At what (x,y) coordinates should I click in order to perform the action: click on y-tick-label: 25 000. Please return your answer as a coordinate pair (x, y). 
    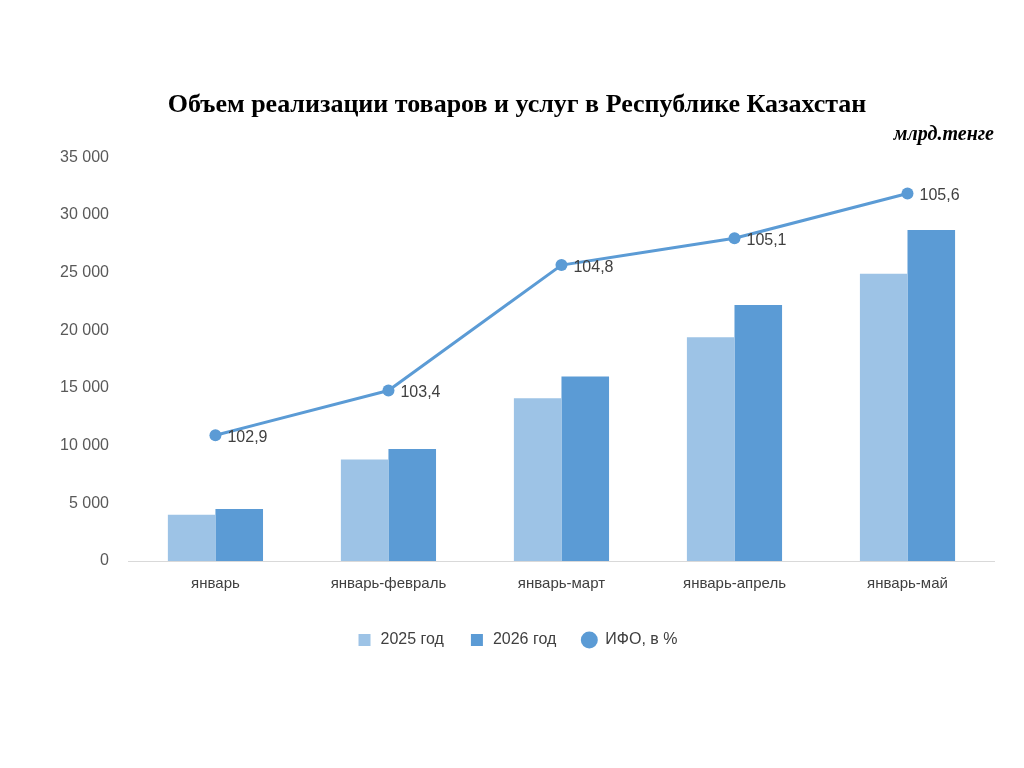
    Looking at the image, I should click on (85, 271).